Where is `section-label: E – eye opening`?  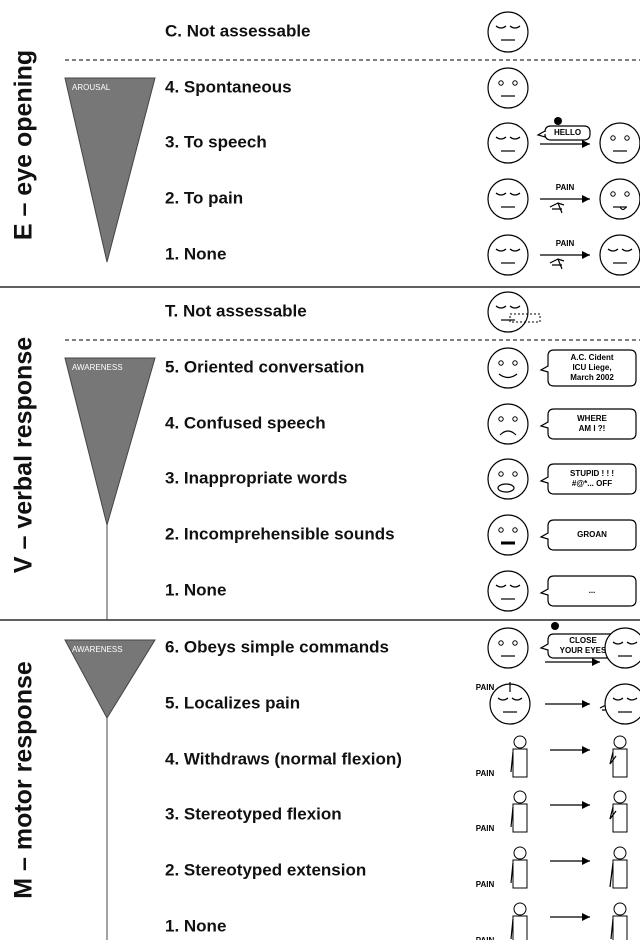 section-label: E – eye opening is located at coordinates (24, 145).